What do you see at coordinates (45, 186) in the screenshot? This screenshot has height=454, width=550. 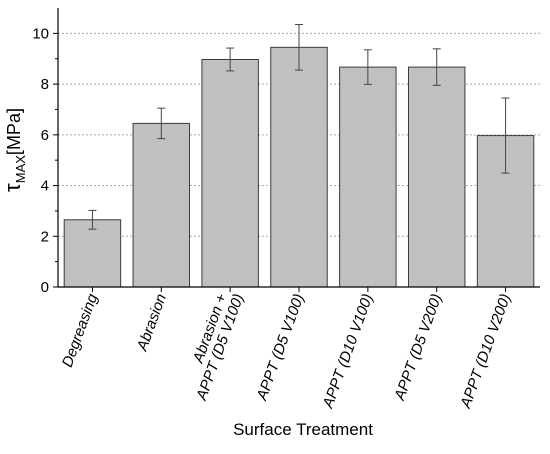 I see `y-tick-label: 4` at bounding box center [45, 186].